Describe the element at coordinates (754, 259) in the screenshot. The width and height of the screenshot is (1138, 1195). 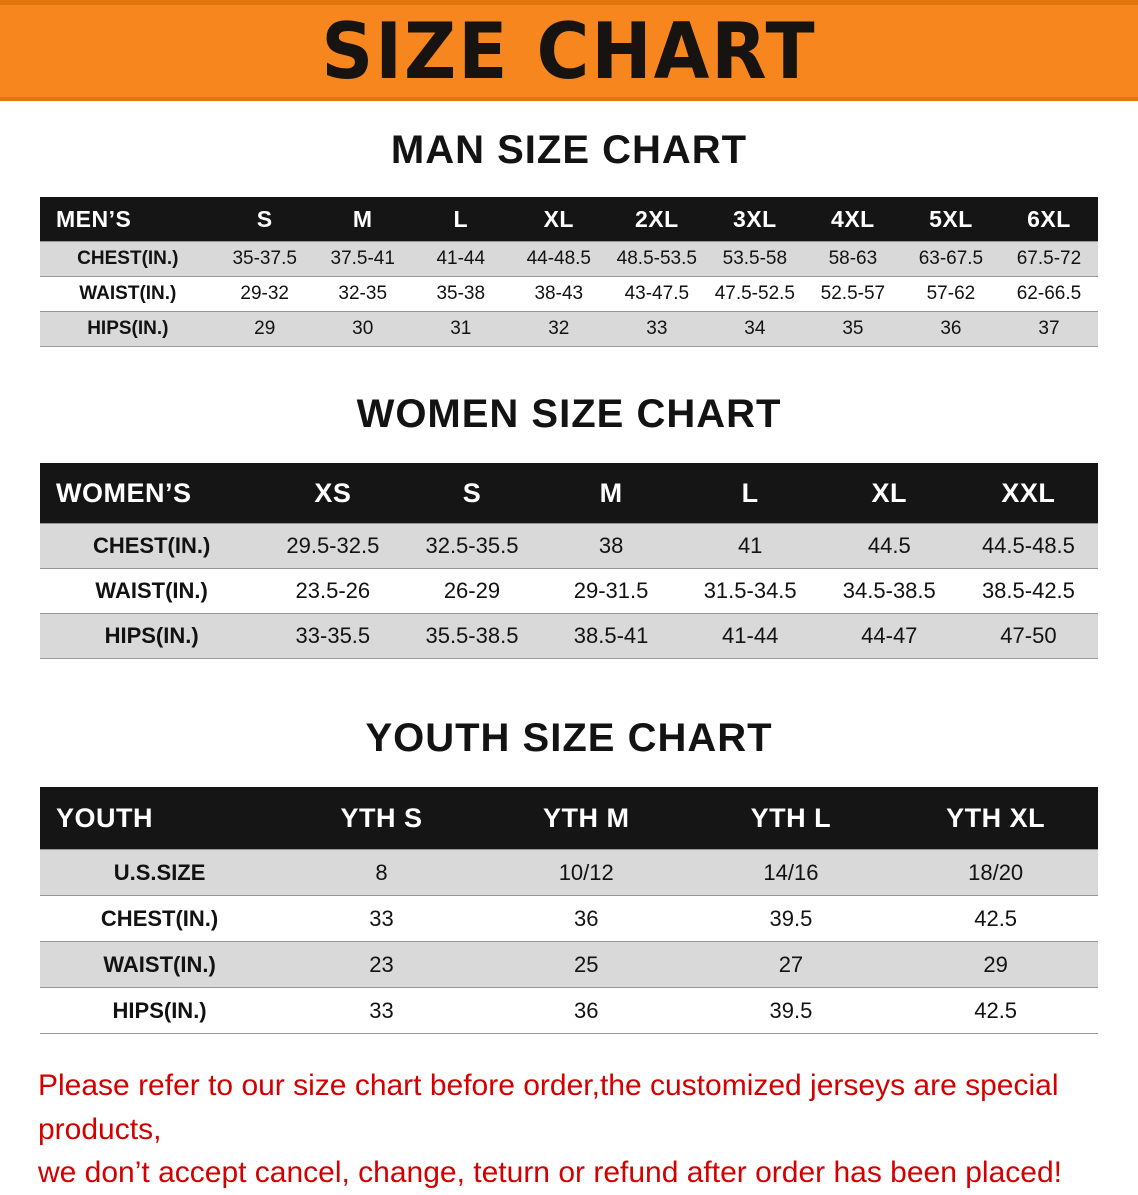
I see `size-value-cell: 53.5-58` at that location.